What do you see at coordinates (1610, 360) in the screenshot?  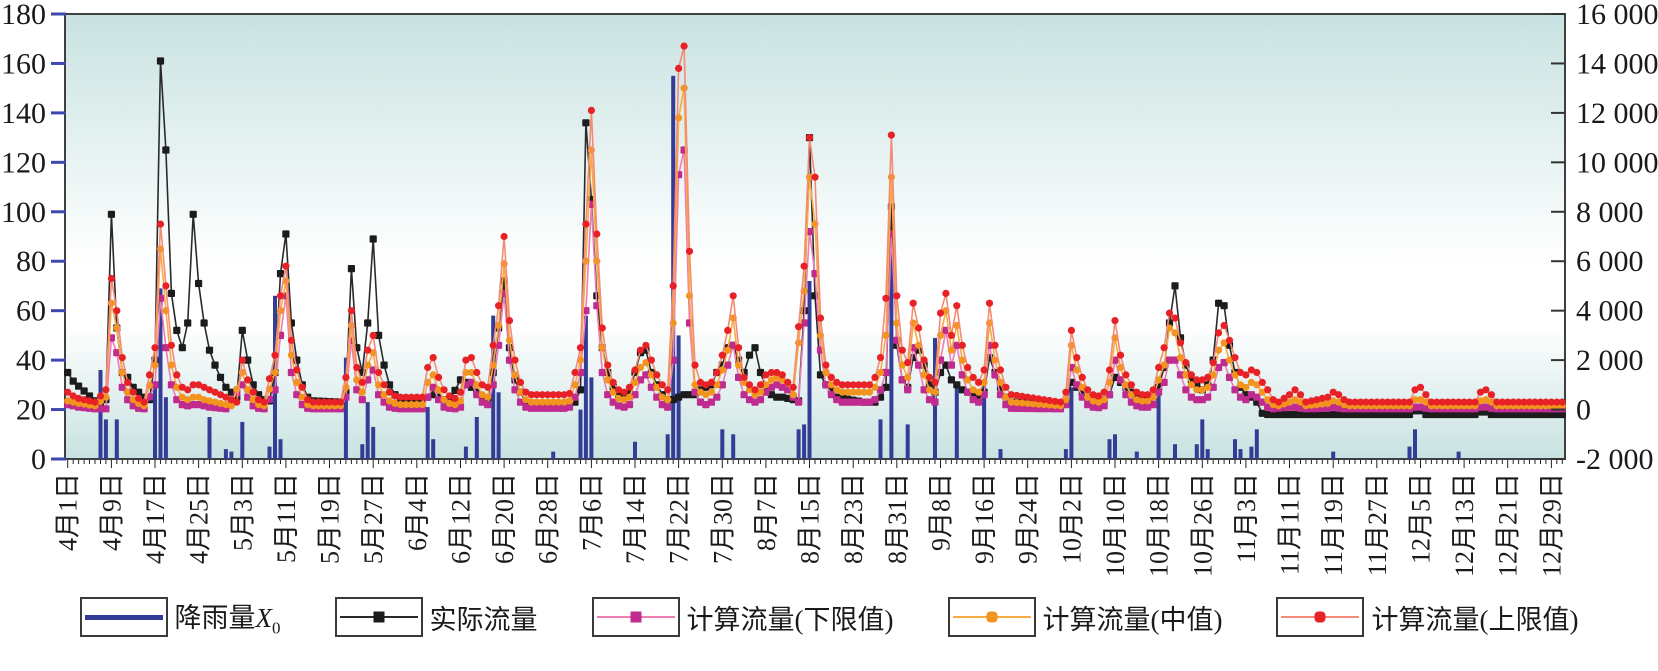 I see `svg-text: 2 000` at bounding box center [1610, 360].